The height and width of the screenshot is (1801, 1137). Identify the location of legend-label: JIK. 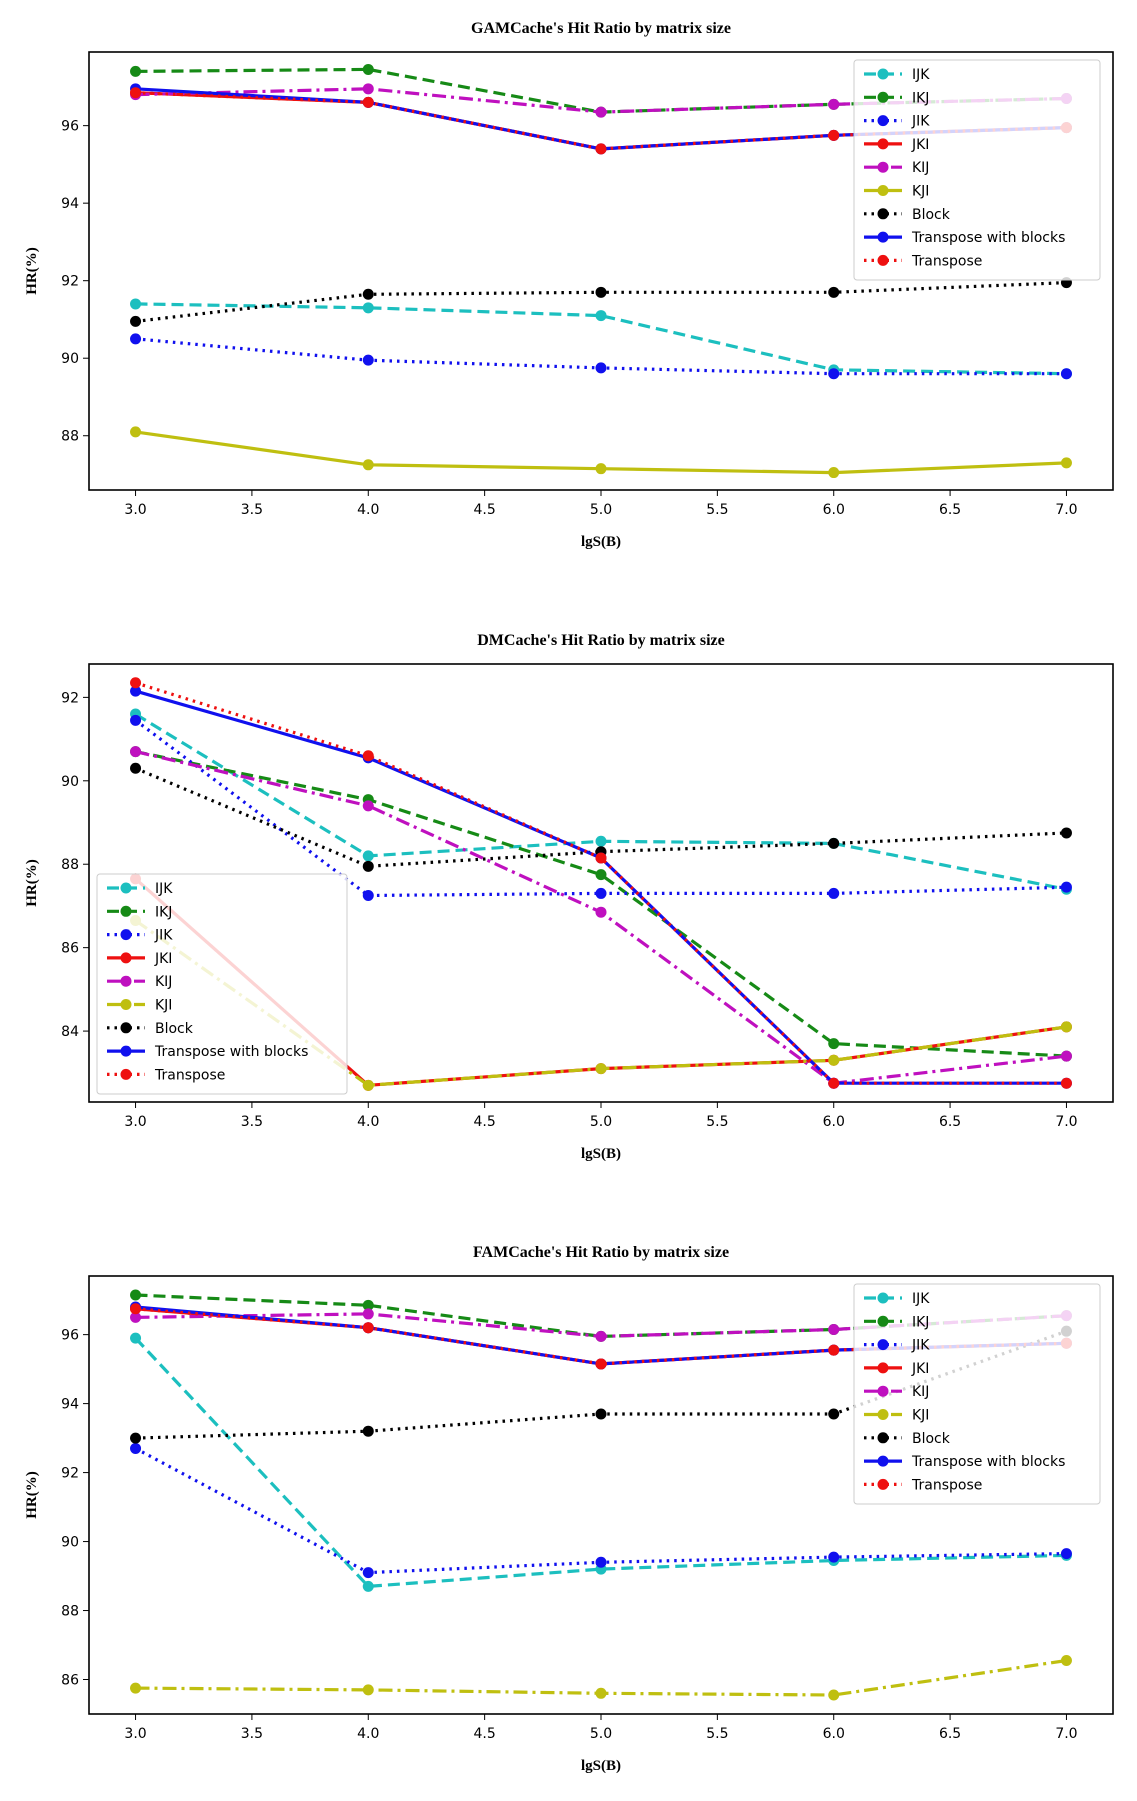
(920, 122).